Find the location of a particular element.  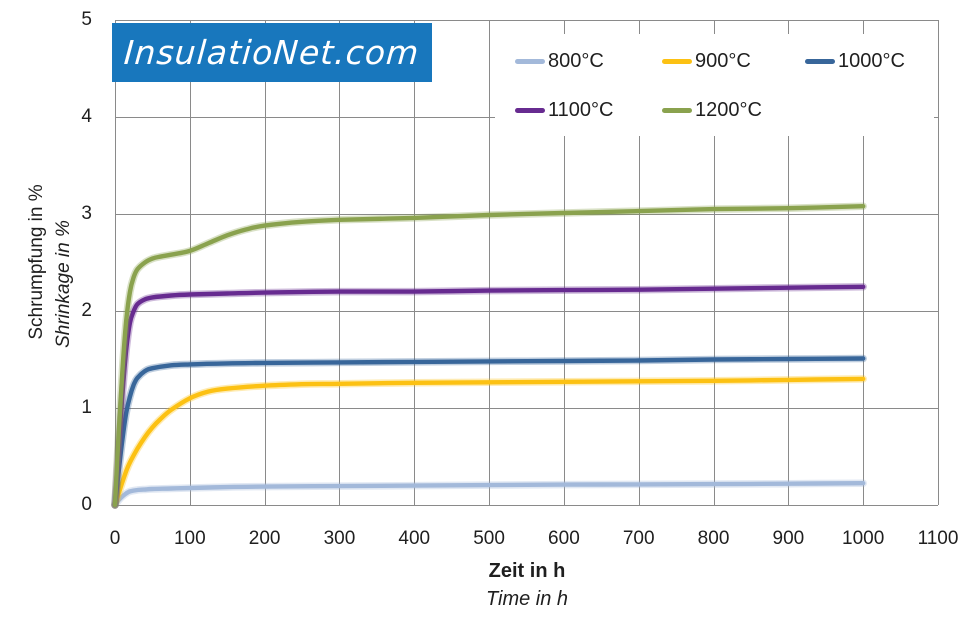

y-tick-label: 2 is located at coordinates (86, 310).